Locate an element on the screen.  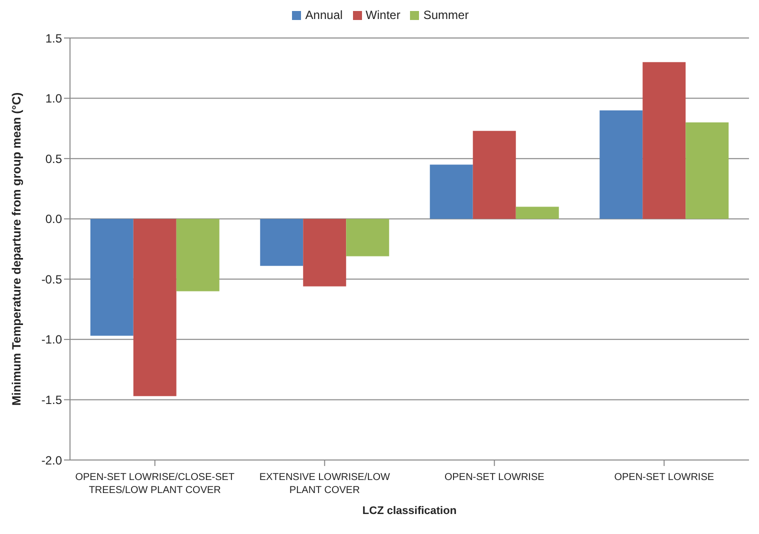
y-tick-label: -2.0 is located at coordinates (51, 460).